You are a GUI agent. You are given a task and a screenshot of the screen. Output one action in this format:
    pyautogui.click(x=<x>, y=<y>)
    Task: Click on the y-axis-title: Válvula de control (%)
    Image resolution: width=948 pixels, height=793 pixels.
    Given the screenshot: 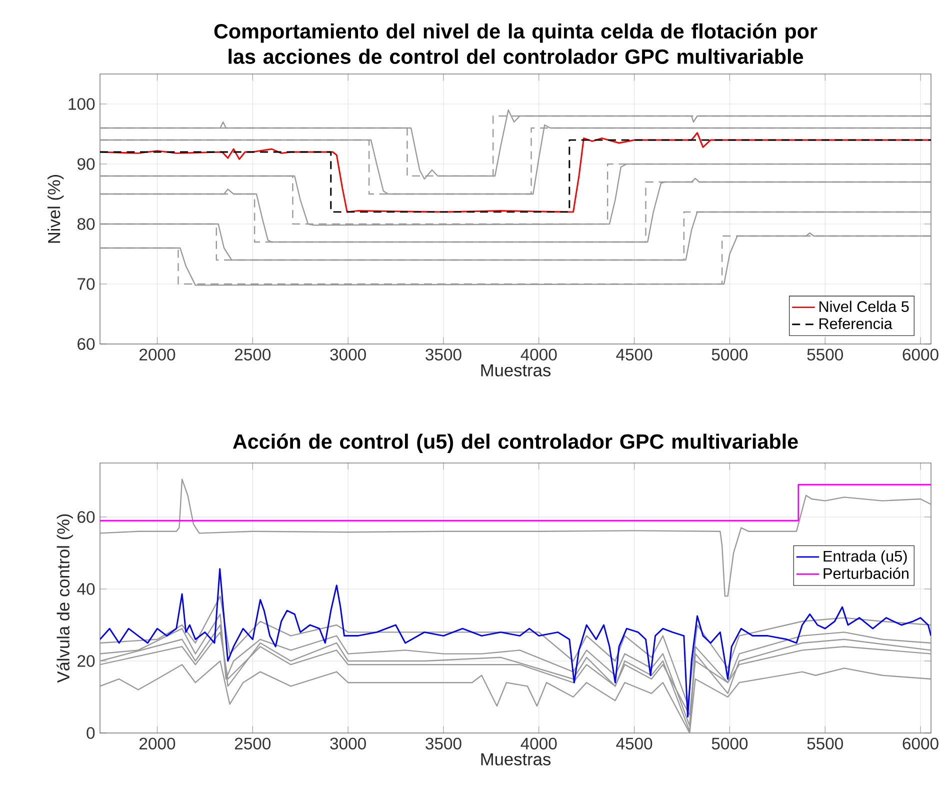 What is the action you would take?
    pyautogui.click(x=64, y=598)
    